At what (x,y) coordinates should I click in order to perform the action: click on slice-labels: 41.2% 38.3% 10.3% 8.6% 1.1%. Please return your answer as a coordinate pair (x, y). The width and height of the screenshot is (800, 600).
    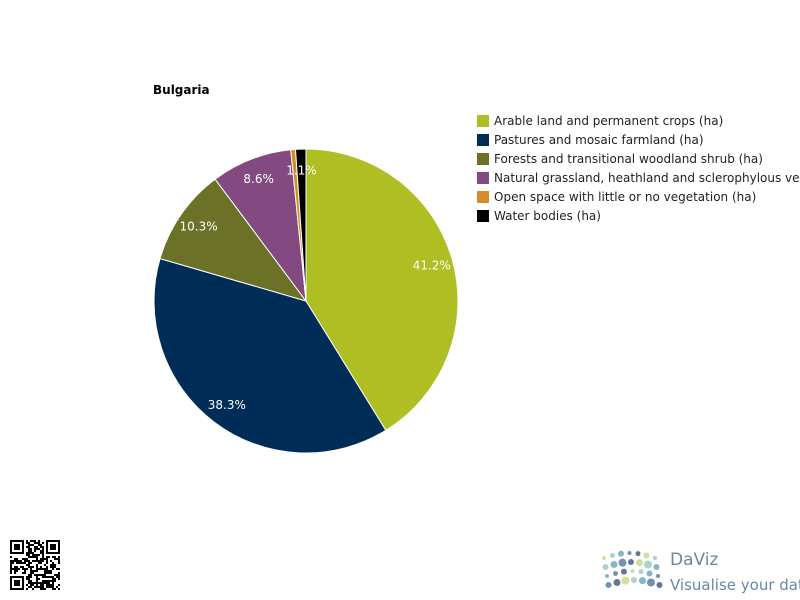
    Looking at the image, I should click on (315, 287).